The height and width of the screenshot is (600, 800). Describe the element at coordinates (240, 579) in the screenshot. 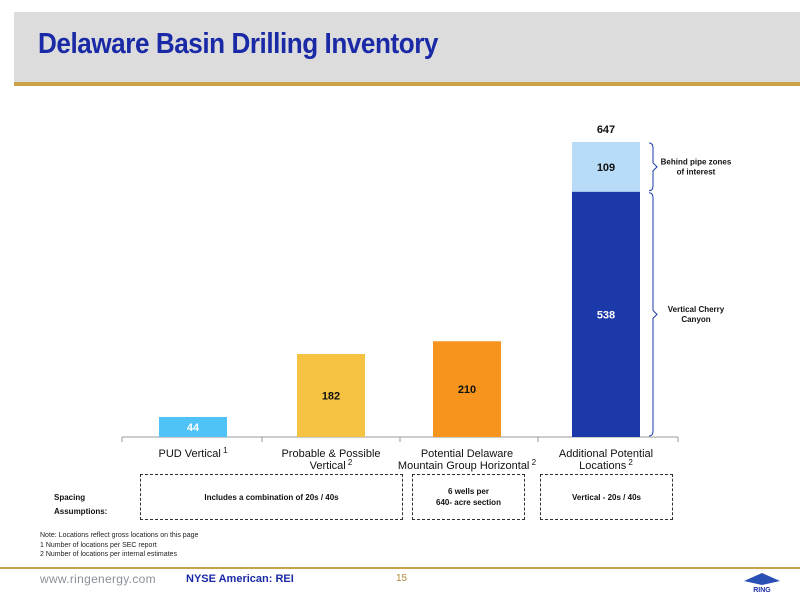

I see `footer-ticker: NYSE American: REI` at that location.